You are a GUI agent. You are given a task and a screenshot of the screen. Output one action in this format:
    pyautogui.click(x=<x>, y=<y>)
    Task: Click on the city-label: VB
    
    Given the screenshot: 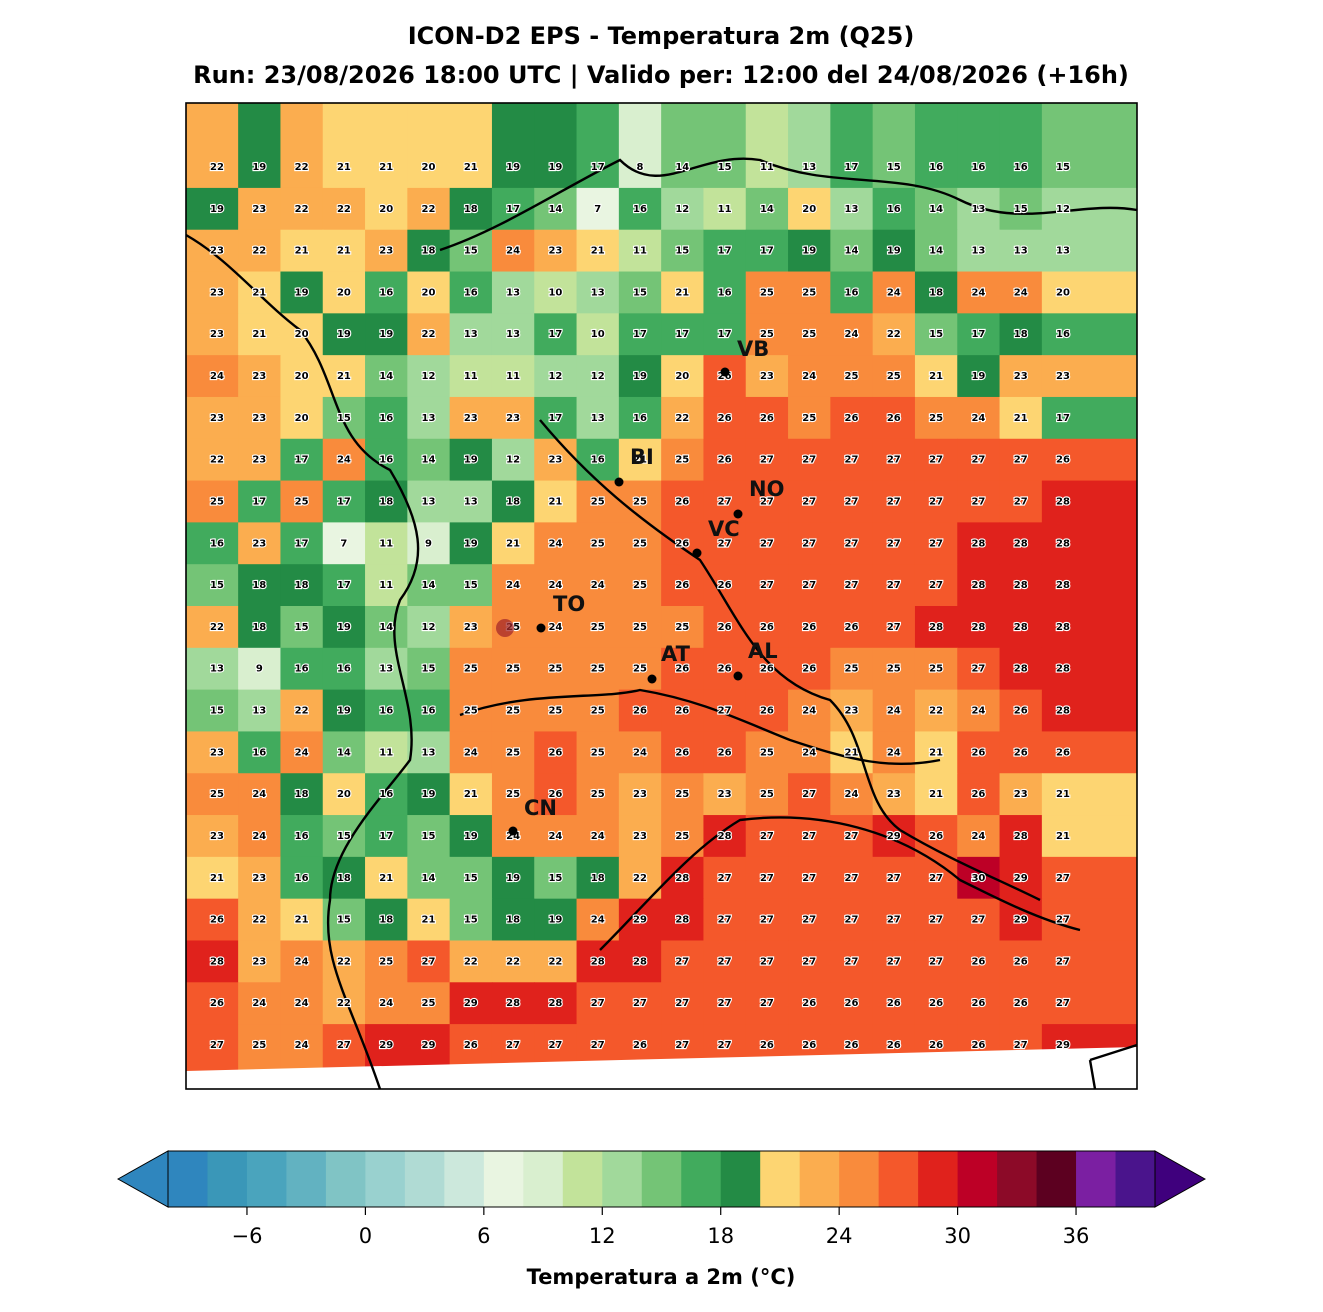 What is the action you would take?
    pyautogui.click(x=753, y=349)
    